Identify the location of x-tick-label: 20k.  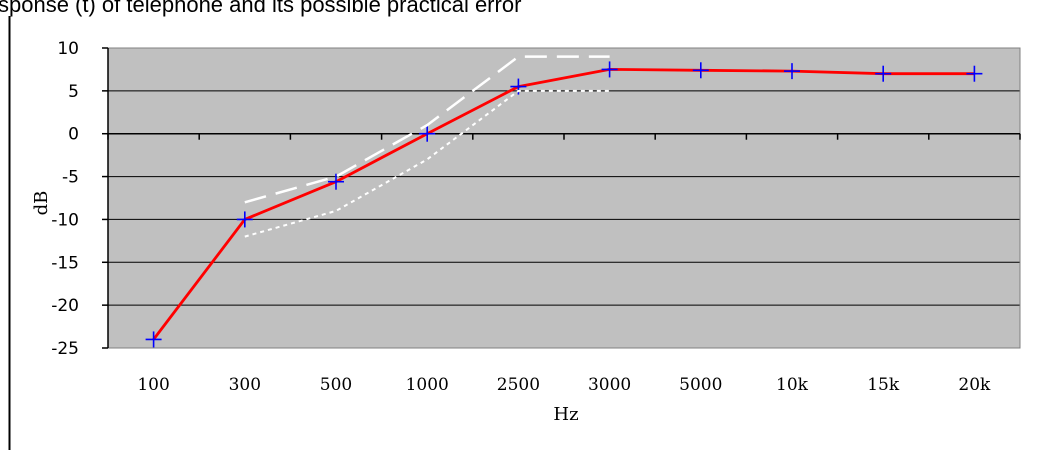
(974, 385).